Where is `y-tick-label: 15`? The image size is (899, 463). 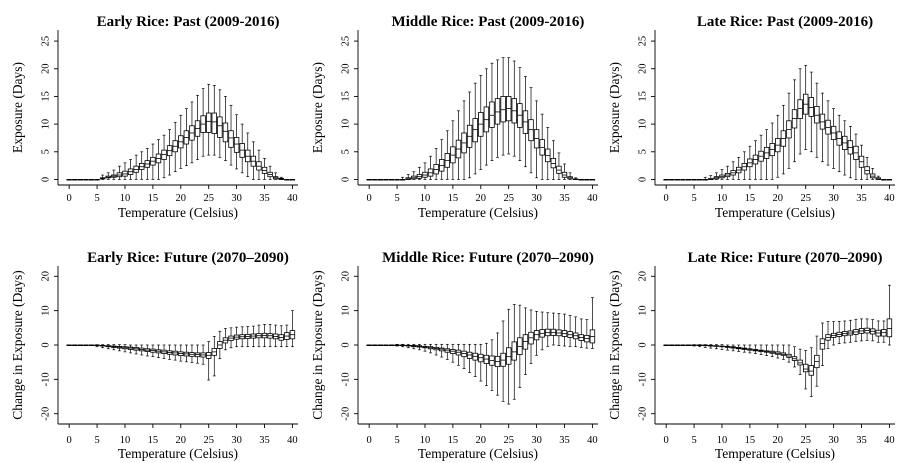
y-tick-label: 15 is located at coordinates (345, 96).